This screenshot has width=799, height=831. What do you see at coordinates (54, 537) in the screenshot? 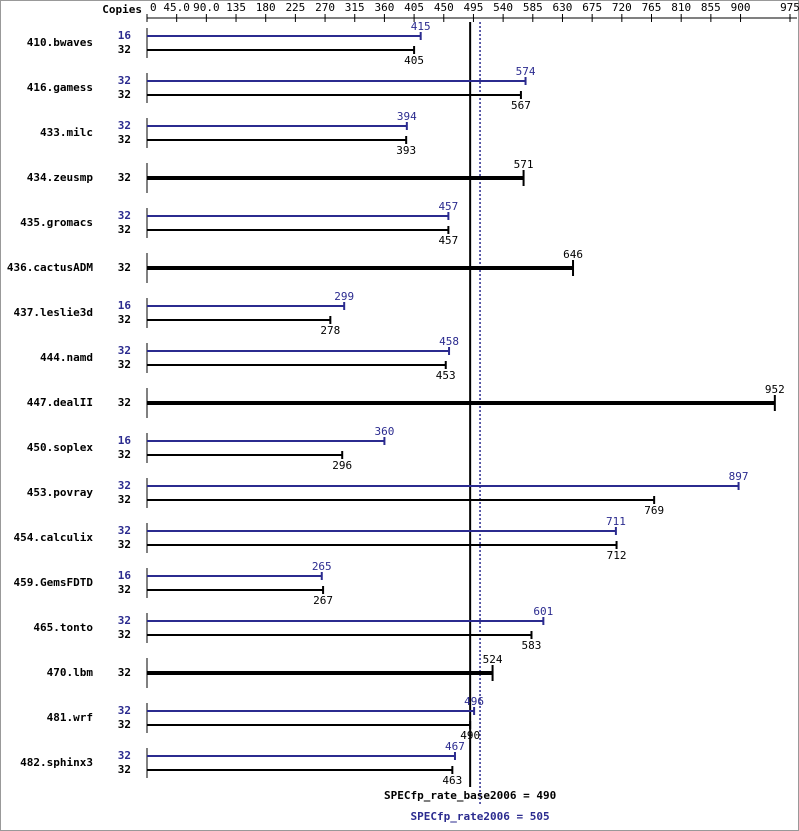
I see `benchmark-label: 454.calculix` at bounding box center [54, 537].